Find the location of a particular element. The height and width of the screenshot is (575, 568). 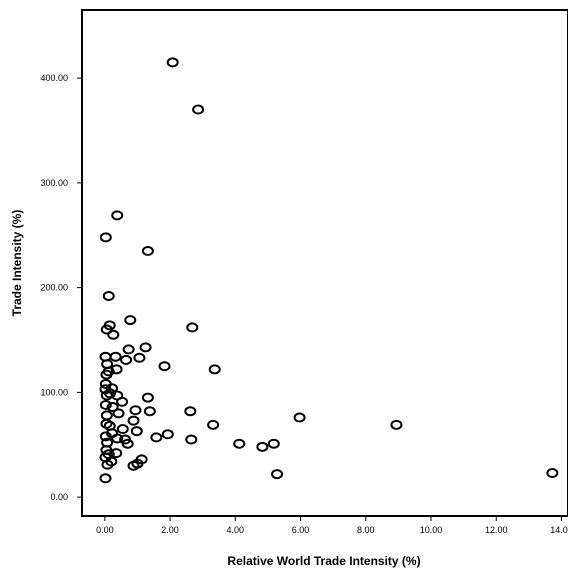

x-tick-label: 12.00 is located at coordinates (496, 530).